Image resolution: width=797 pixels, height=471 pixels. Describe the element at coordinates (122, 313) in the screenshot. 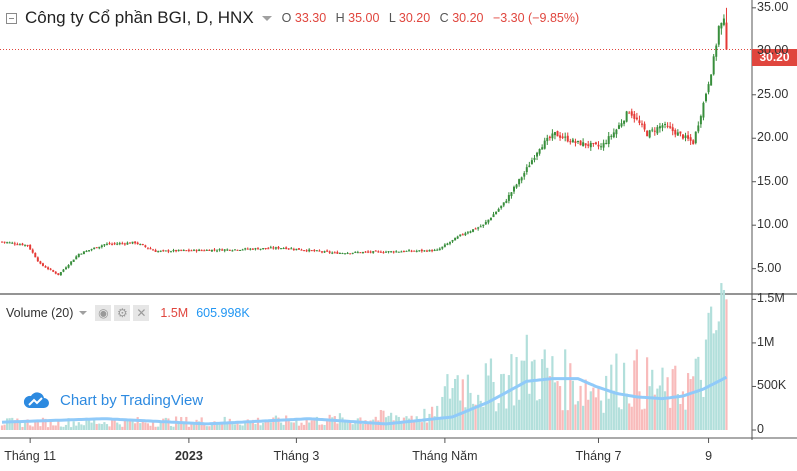

I see `gear-icon: ⚙` at that location.